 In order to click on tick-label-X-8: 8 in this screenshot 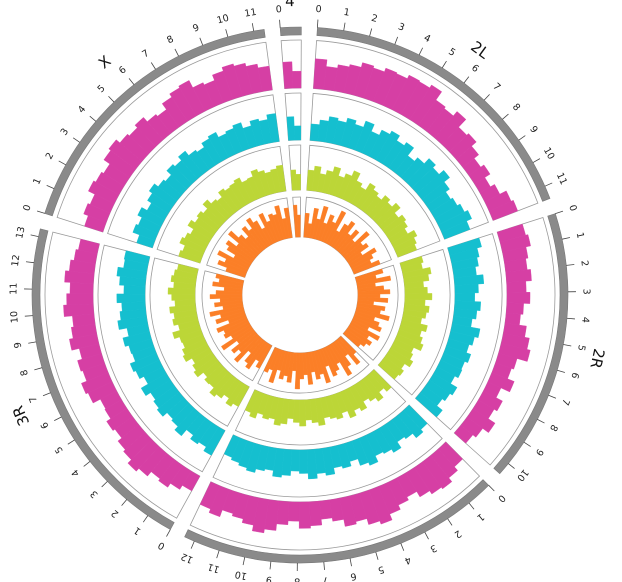, I will do `click(170, 40)`.